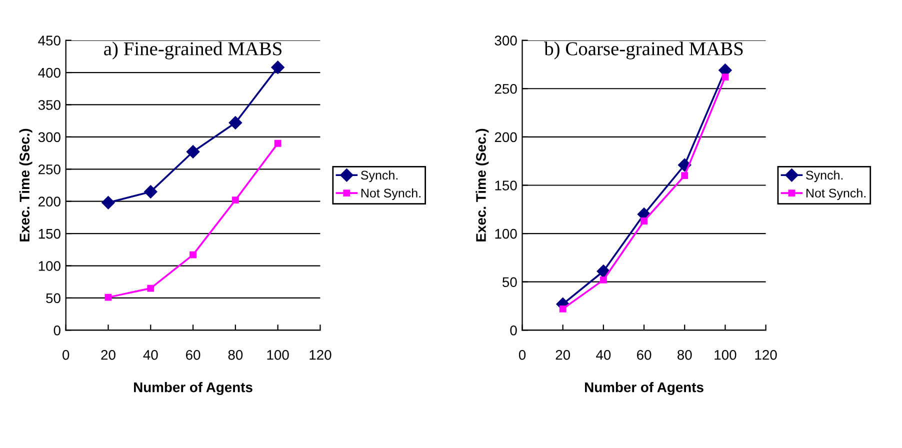 This screenshot has width=902, height=448. What do you see at coordinates (49, 73) in the screenshot?
I see `y-tick-label: 400` at bounding box center [49, 73].